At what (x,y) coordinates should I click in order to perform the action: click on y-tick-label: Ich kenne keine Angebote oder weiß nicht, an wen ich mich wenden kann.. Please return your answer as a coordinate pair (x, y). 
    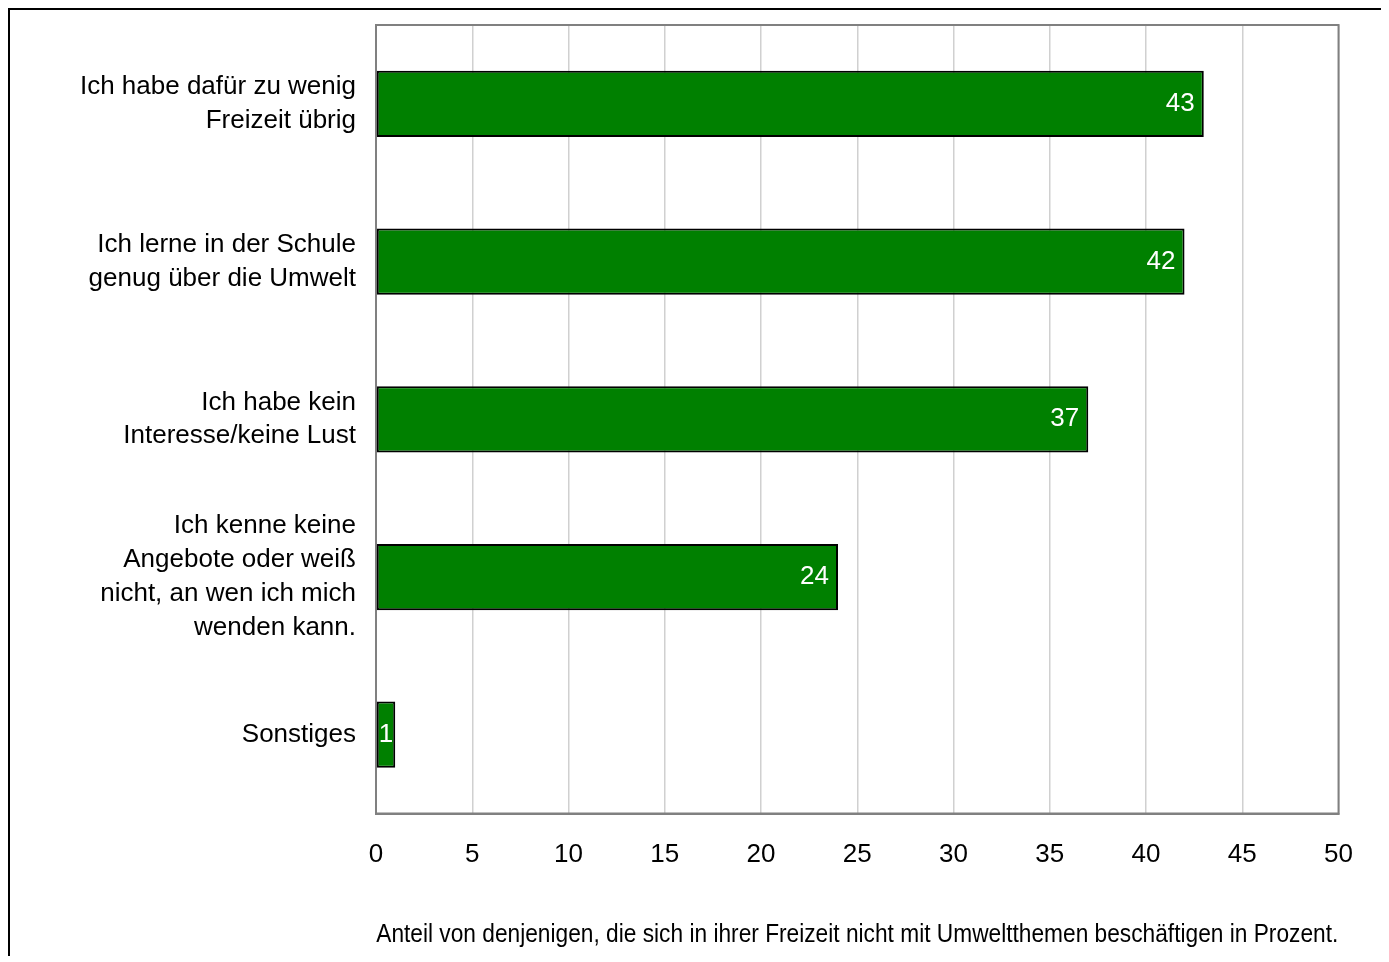
    Looking at the image, I should click on (228, 575).